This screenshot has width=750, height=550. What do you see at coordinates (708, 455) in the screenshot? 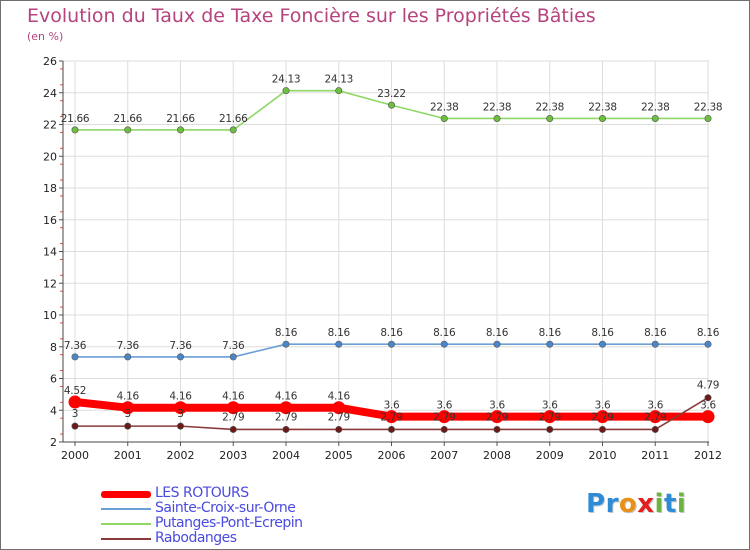
I see `x-tick-label: 2012` at bounding box center [708, 455].